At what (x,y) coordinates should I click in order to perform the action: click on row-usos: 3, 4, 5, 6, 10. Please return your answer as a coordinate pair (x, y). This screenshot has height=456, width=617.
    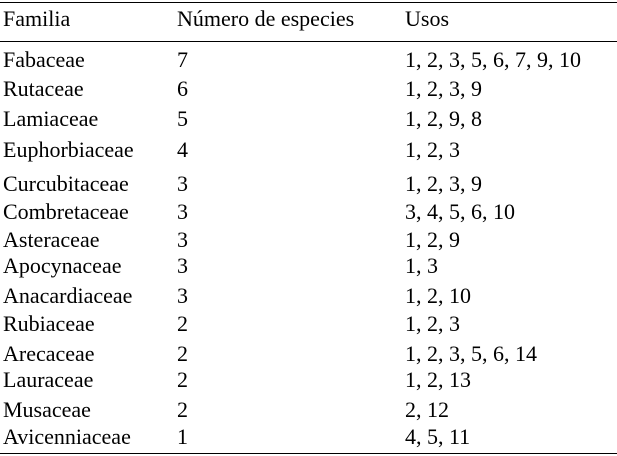
    Looking at the image, I should click on (460, 211).